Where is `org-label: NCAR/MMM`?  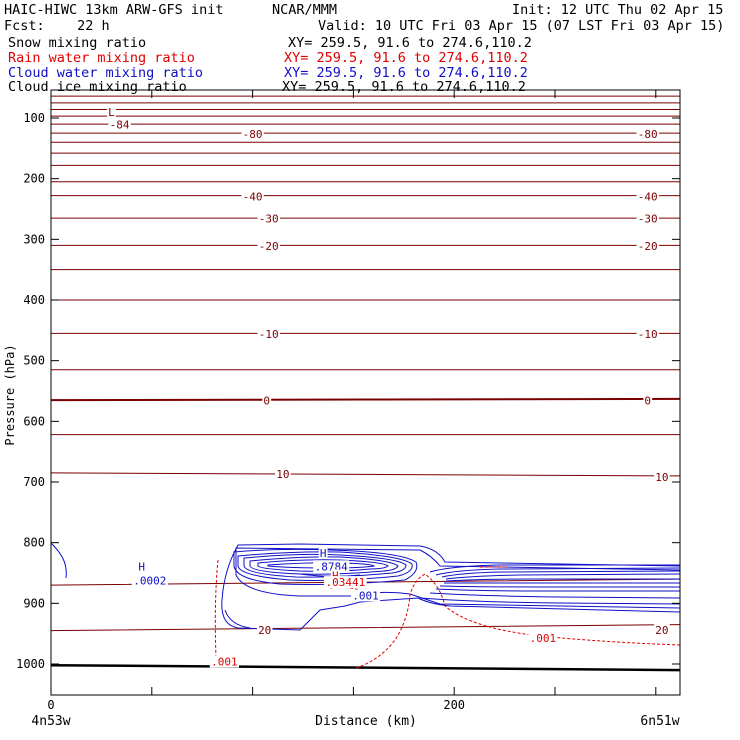 org-label: NCAR/MMM is located at coordinates (305, 10).